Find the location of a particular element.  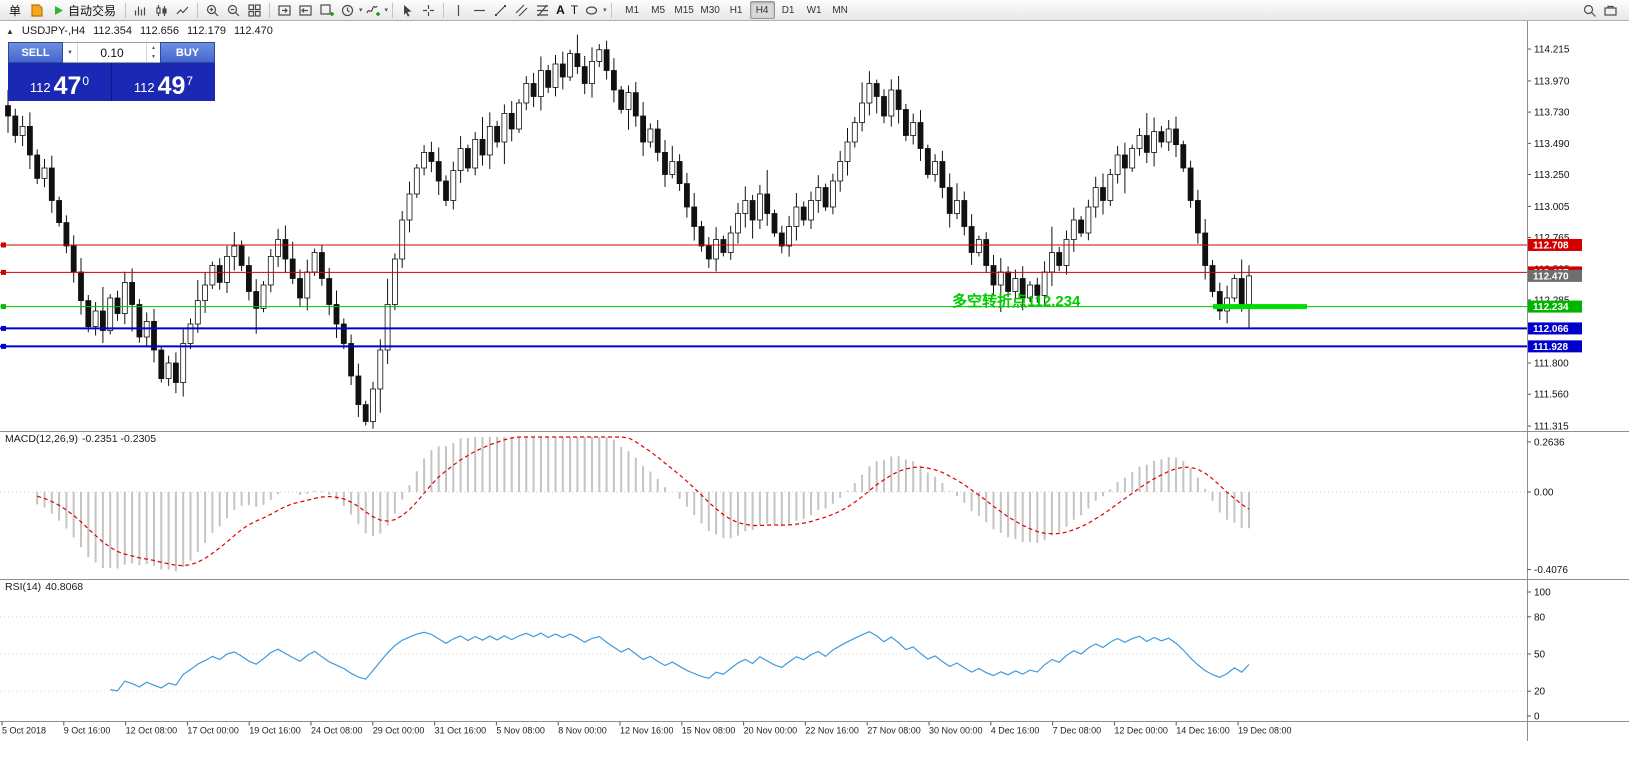

volume-field: ▼ 0.10 ▲ ▼ is located at coordinates (111, 52).